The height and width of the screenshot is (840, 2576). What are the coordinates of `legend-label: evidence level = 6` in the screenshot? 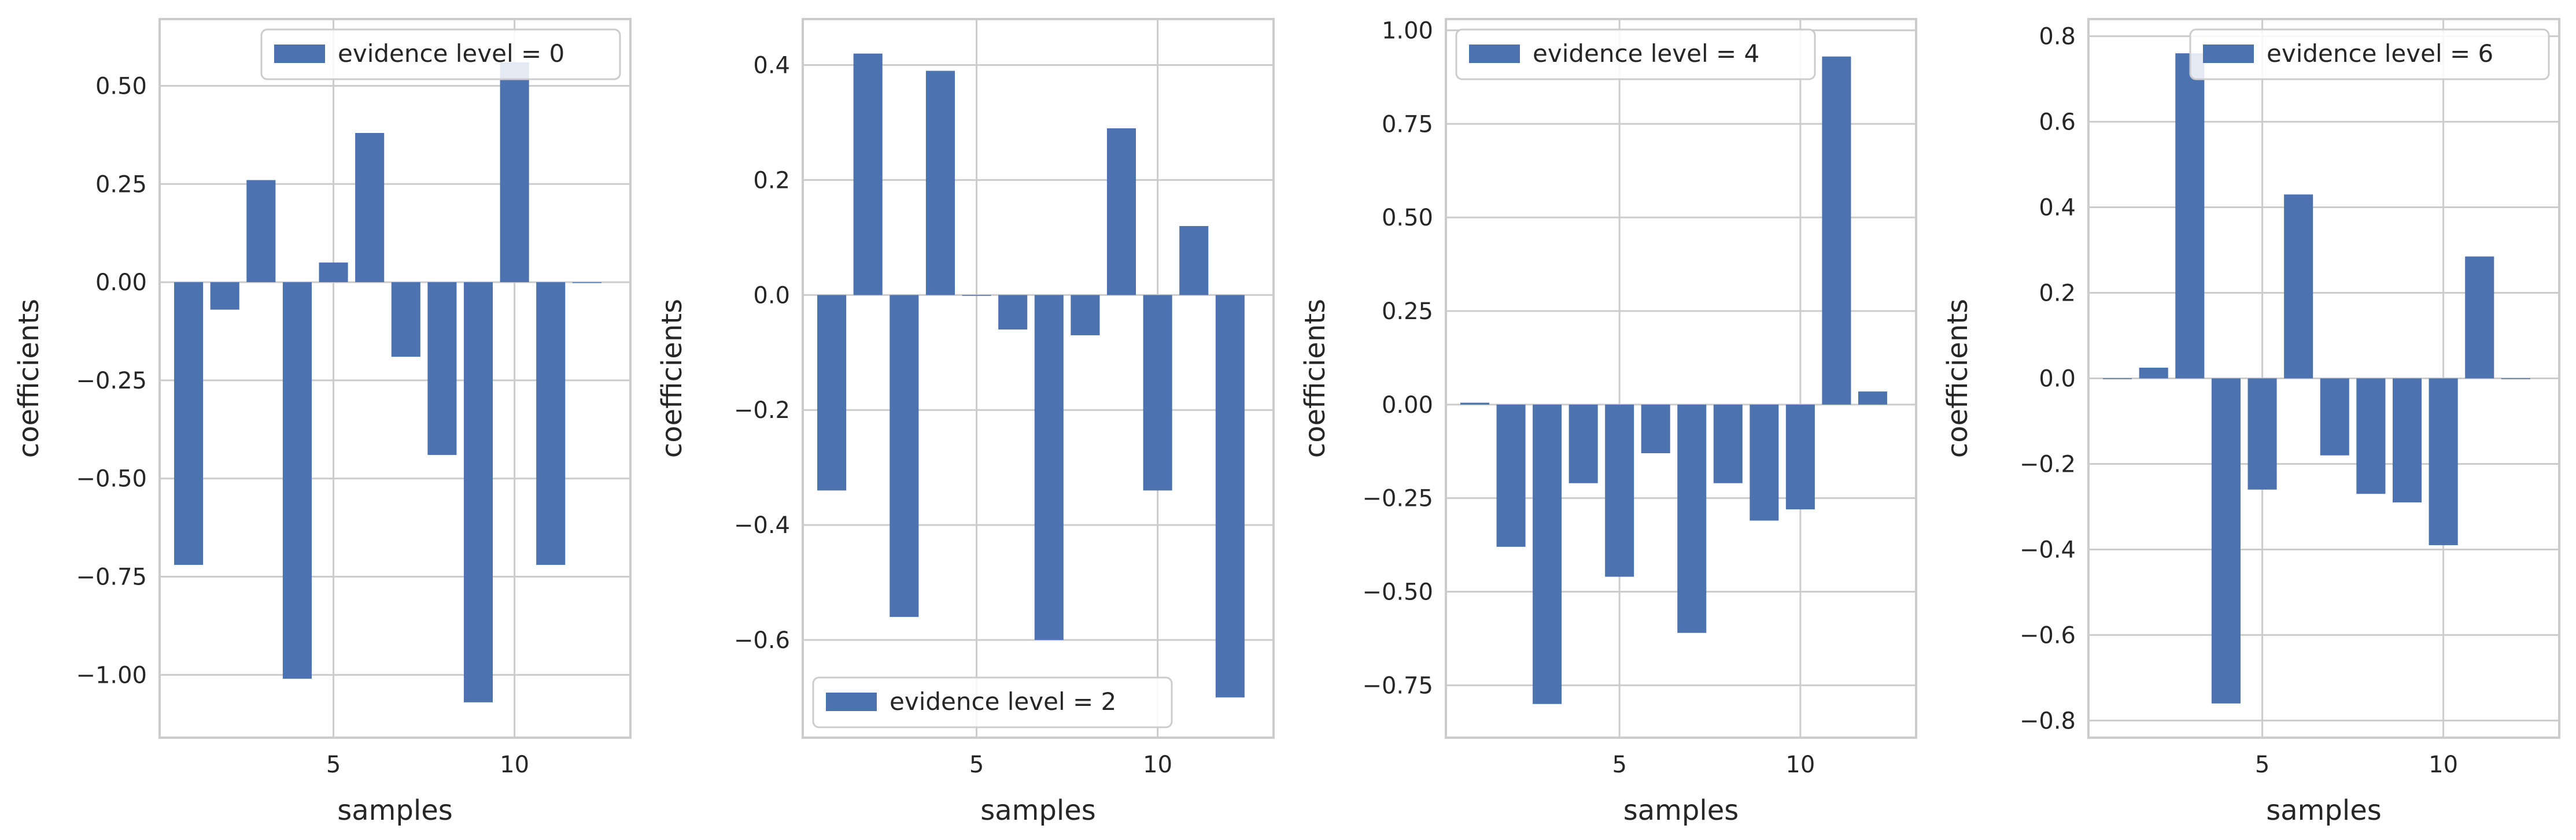 It's located at (2380, 54).